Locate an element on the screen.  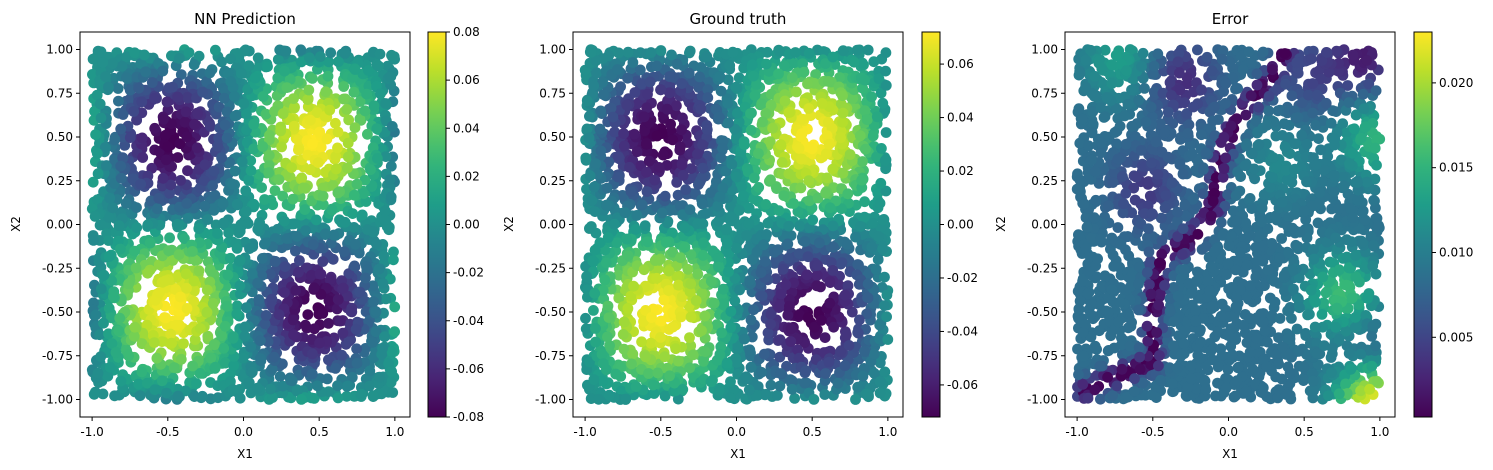
x-tick-label: 1.0 is located at coordinates (394, 432).